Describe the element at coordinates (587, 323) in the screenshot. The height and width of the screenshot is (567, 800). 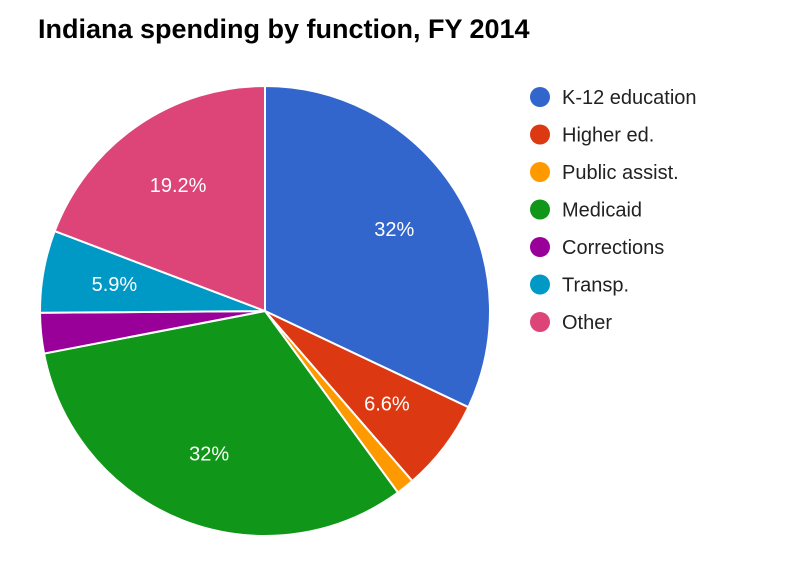
I see `legend-label: Other` at that location.